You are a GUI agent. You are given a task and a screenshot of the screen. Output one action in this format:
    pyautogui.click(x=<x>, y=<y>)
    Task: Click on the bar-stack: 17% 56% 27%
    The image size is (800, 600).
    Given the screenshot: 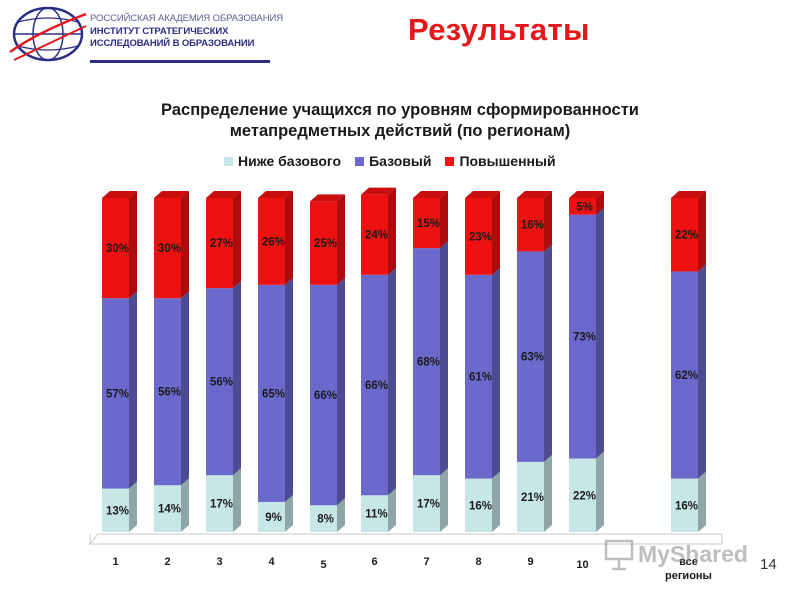 What is the action you would take?
    pyautogui.click(x=223, y=361)
    